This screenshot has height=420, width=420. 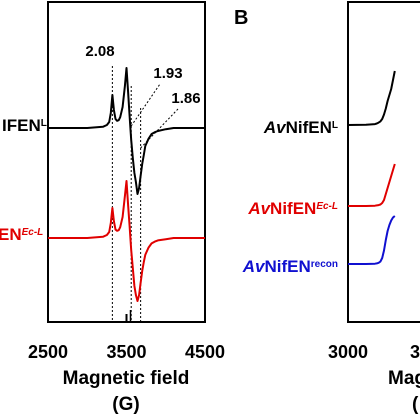 I want to click on panel-b-tick-labels: 3000 35, so click(x=374, y=352).